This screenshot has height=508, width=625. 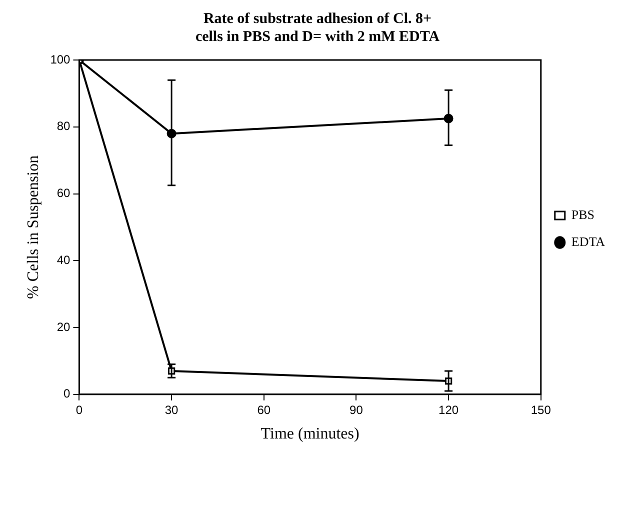 I want to click on x-tick-label: 120, so click(x=448, y=409).